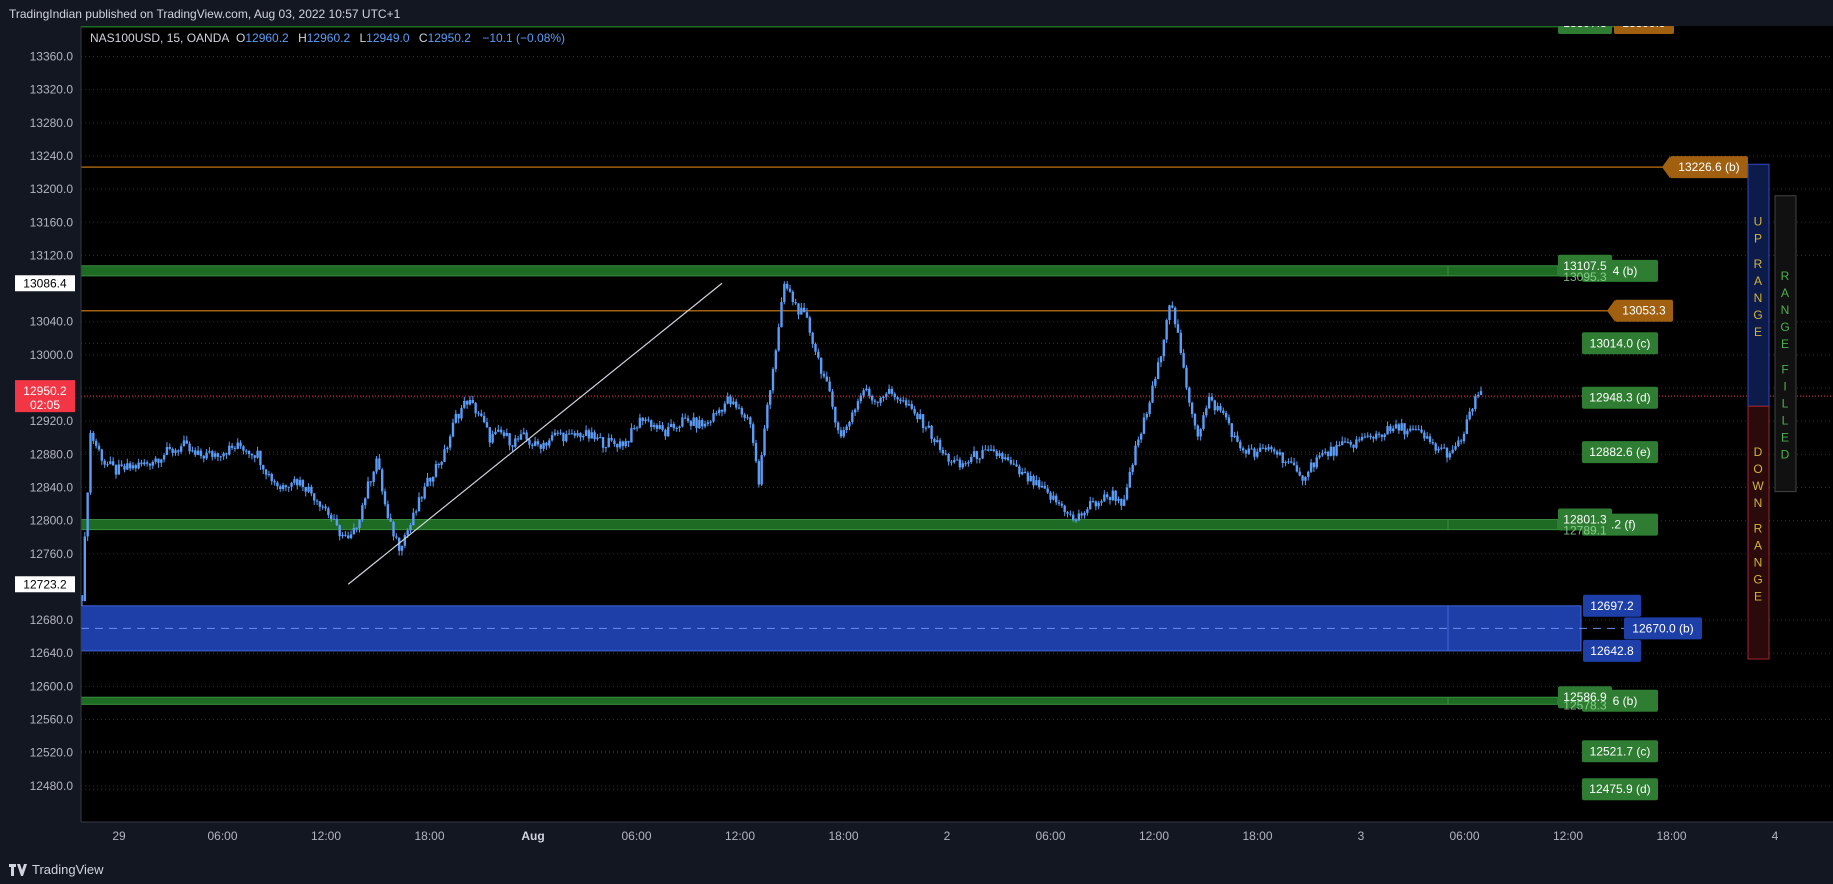 This screenshot has width=1833, height=884. I want to click on zone-rect, so click(819, 700).